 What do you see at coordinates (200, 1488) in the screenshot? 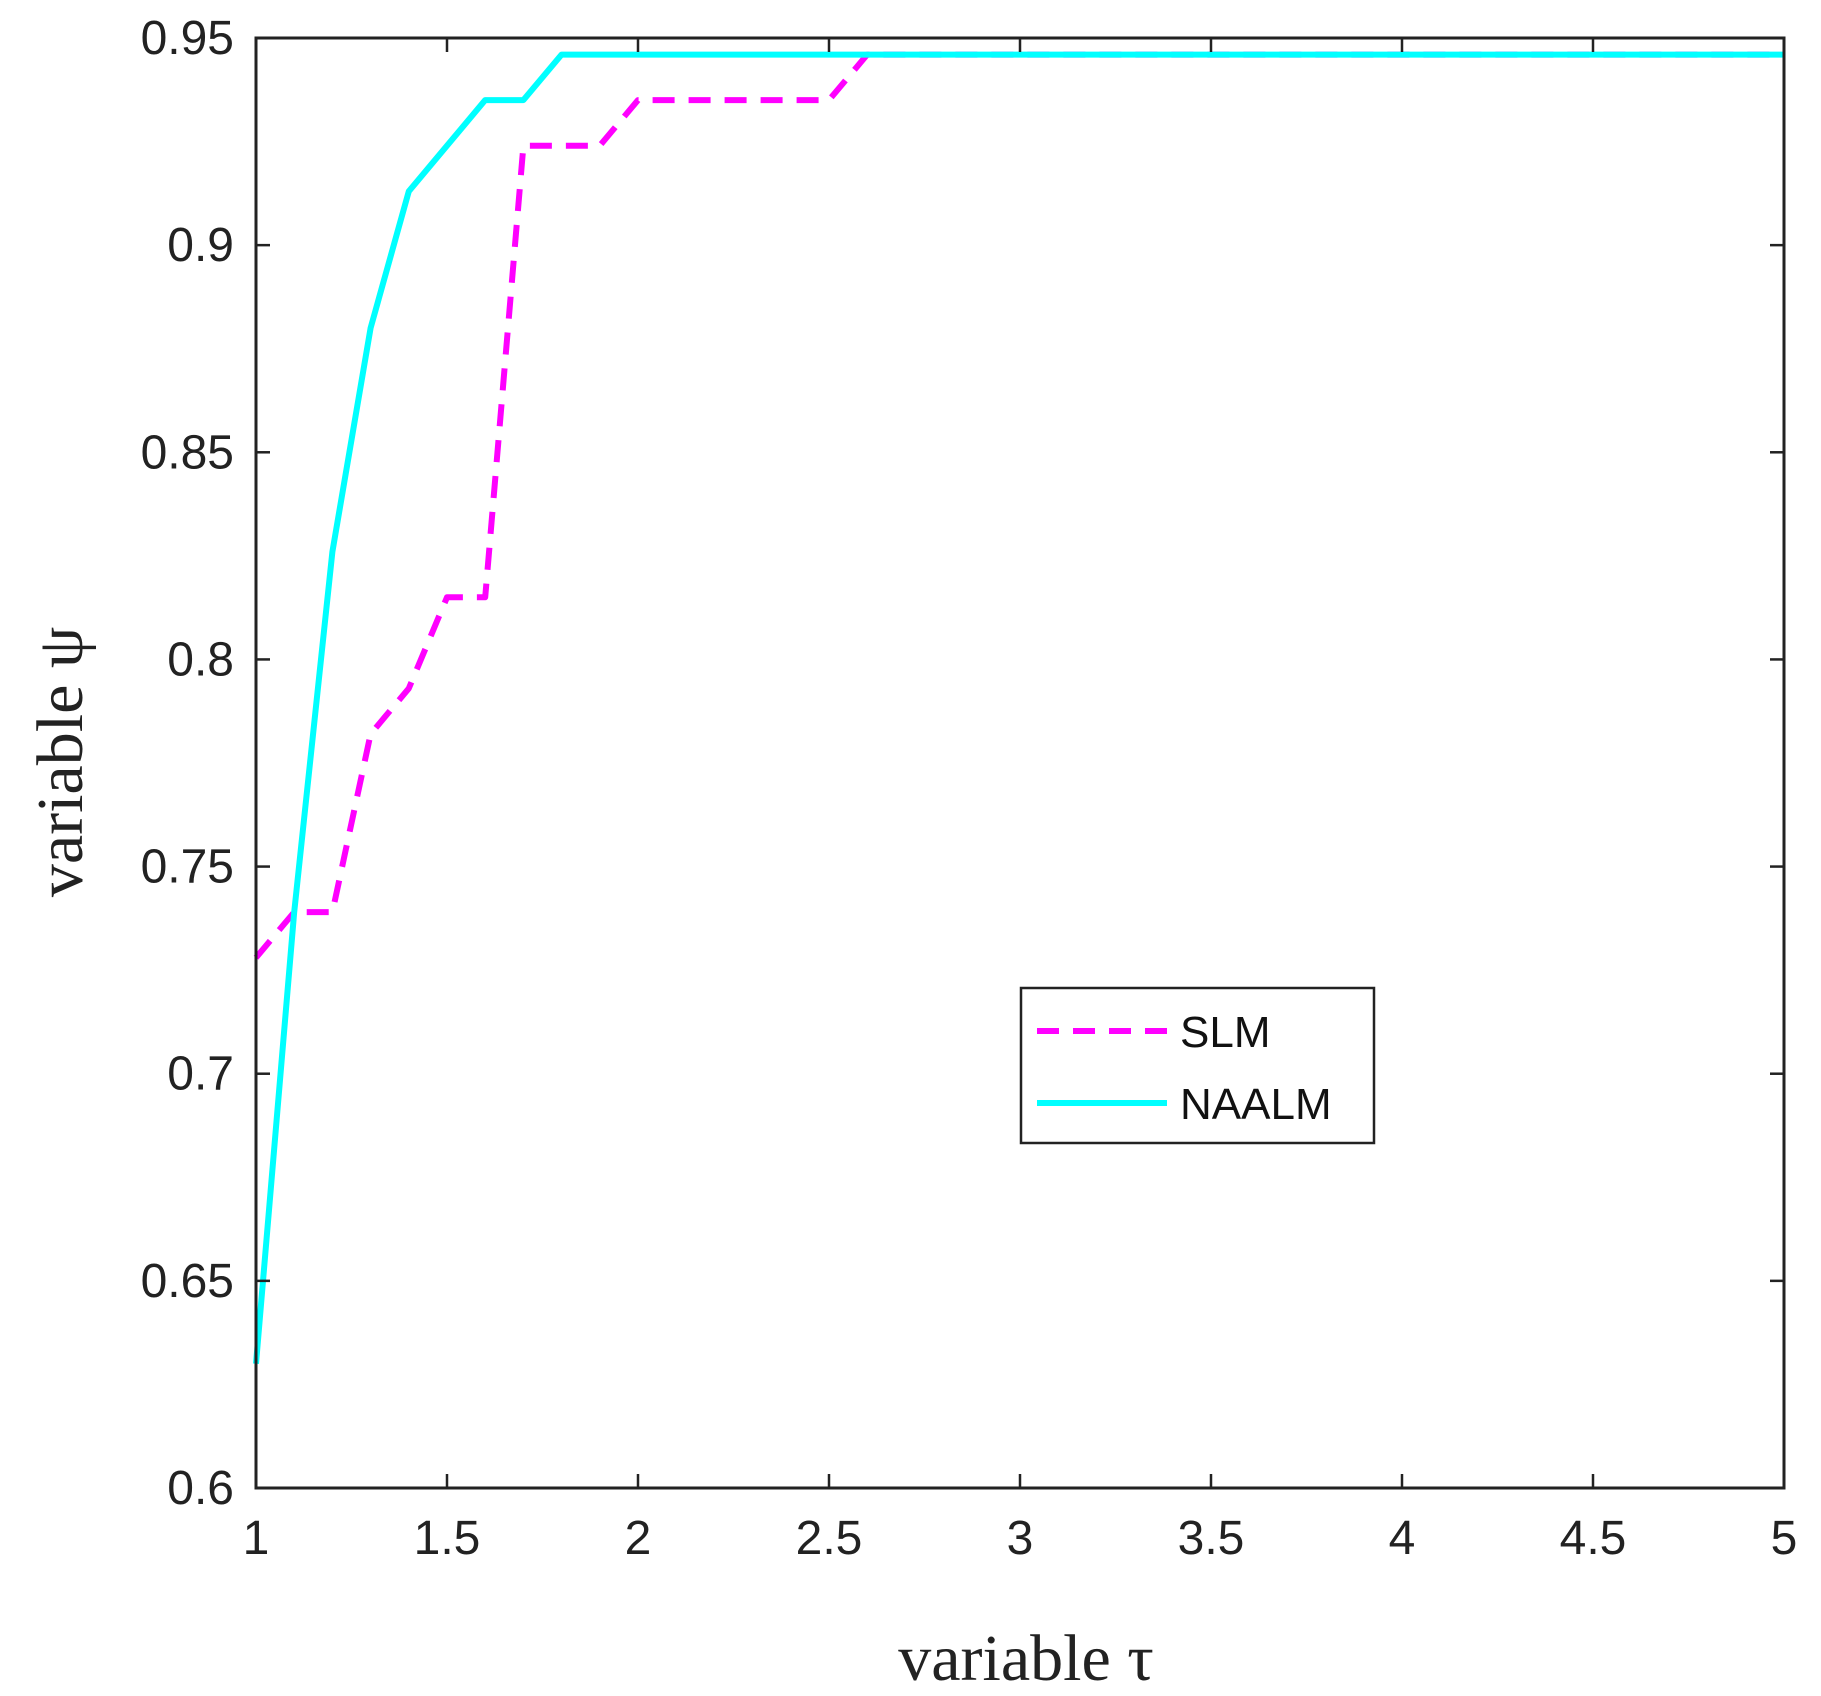
I see `y-tick-label: 0.6` at bounding box center [200, 1488].